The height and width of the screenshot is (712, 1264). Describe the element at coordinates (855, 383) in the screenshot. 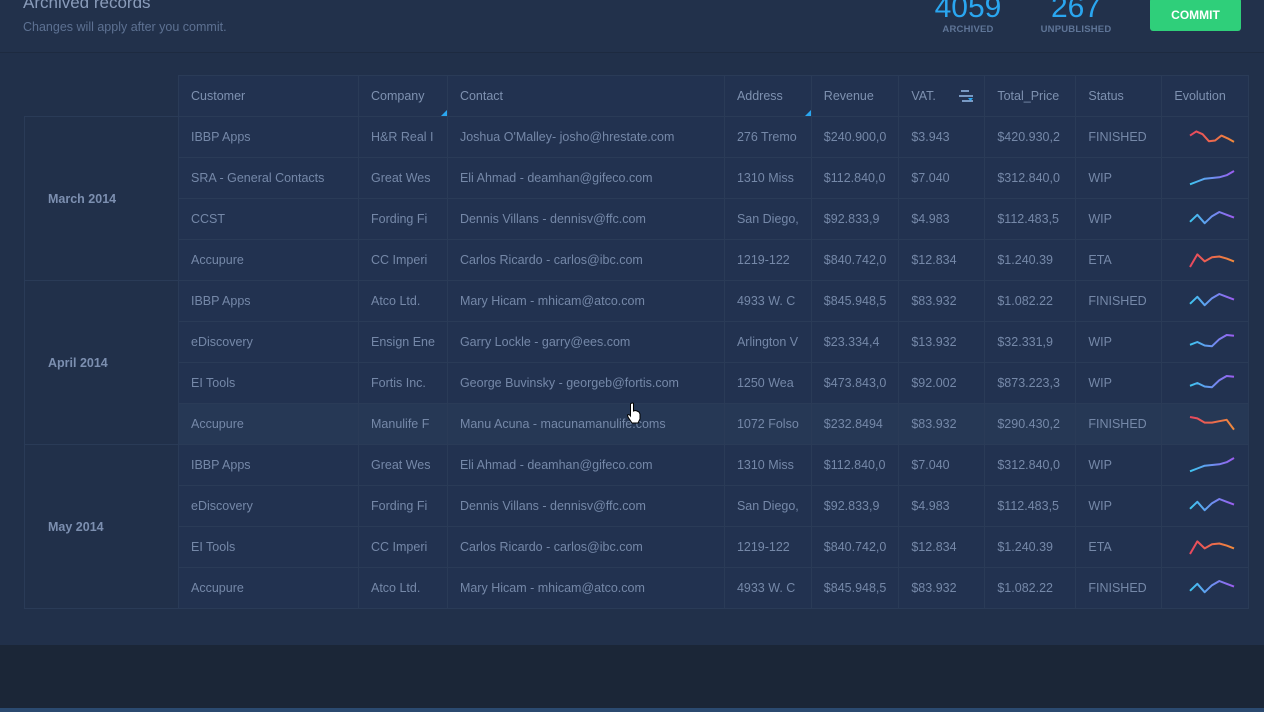

I see `cell-revenue: $473.843,0` at that location.